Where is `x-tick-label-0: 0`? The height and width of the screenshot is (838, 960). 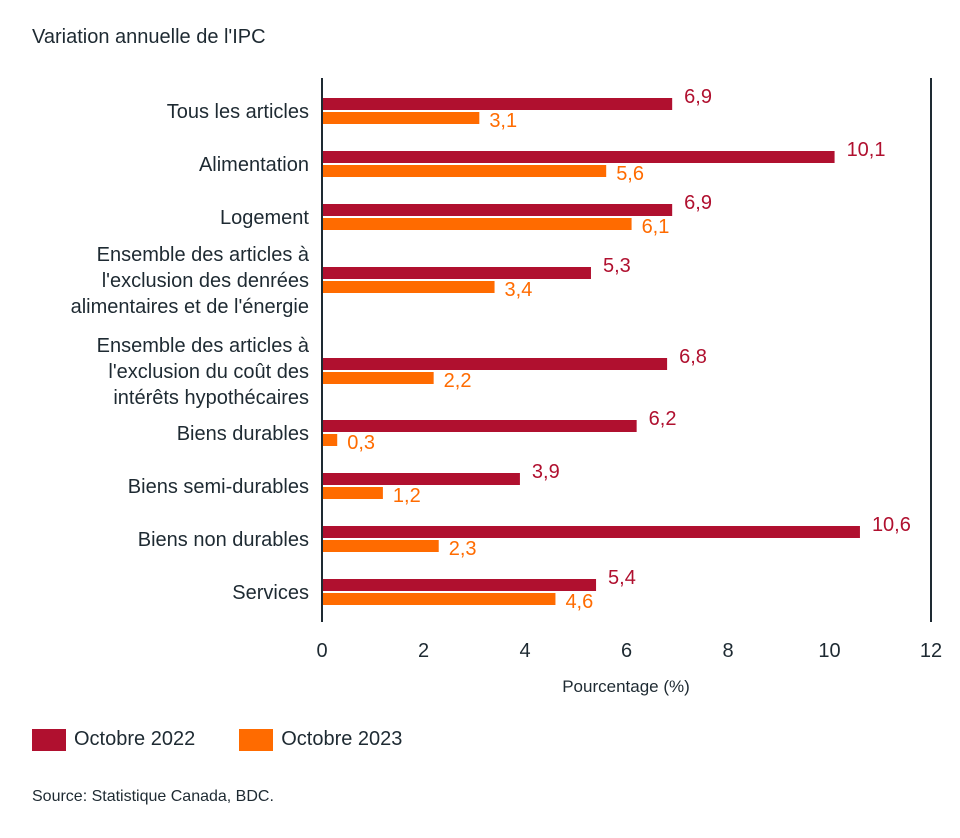 x-tick-label-0: 0 is located at coordinates (321, 651).